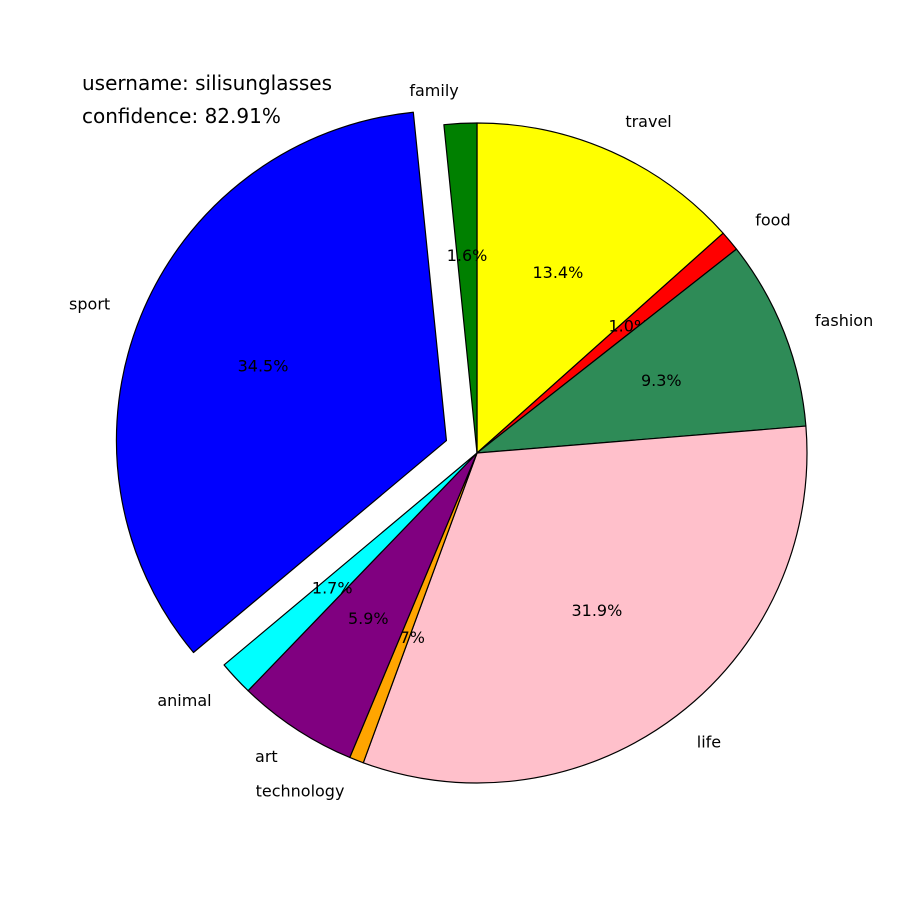 Image resolution: width=900 pixels, height=900 pixels. I want to click on pie-slice-travel, so click(600, 288).